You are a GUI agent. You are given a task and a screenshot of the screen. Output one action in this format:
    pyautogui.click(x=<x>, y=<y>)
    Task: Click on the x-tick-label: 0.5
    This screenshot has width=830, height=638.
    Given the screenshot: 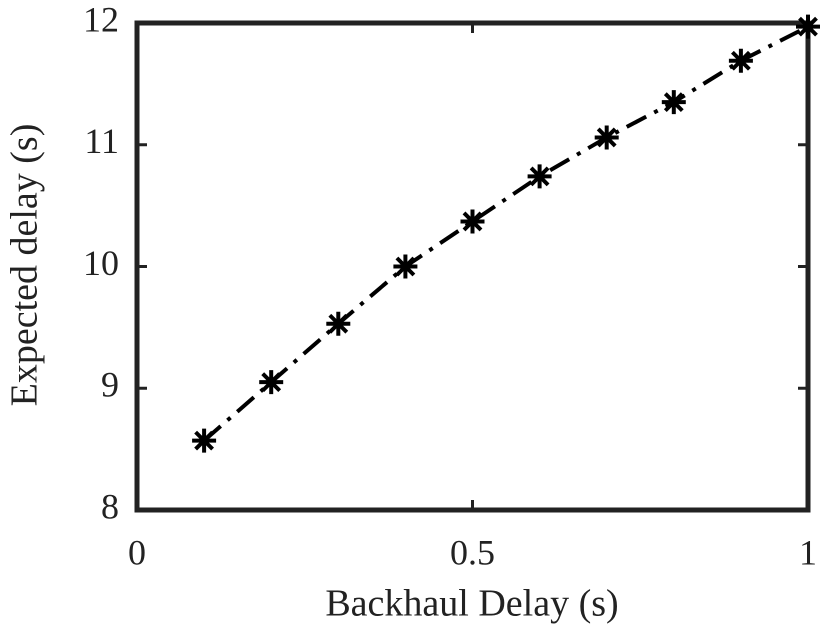 What is the action you would take?
    pyautogui.click(x=472, y=552)
    